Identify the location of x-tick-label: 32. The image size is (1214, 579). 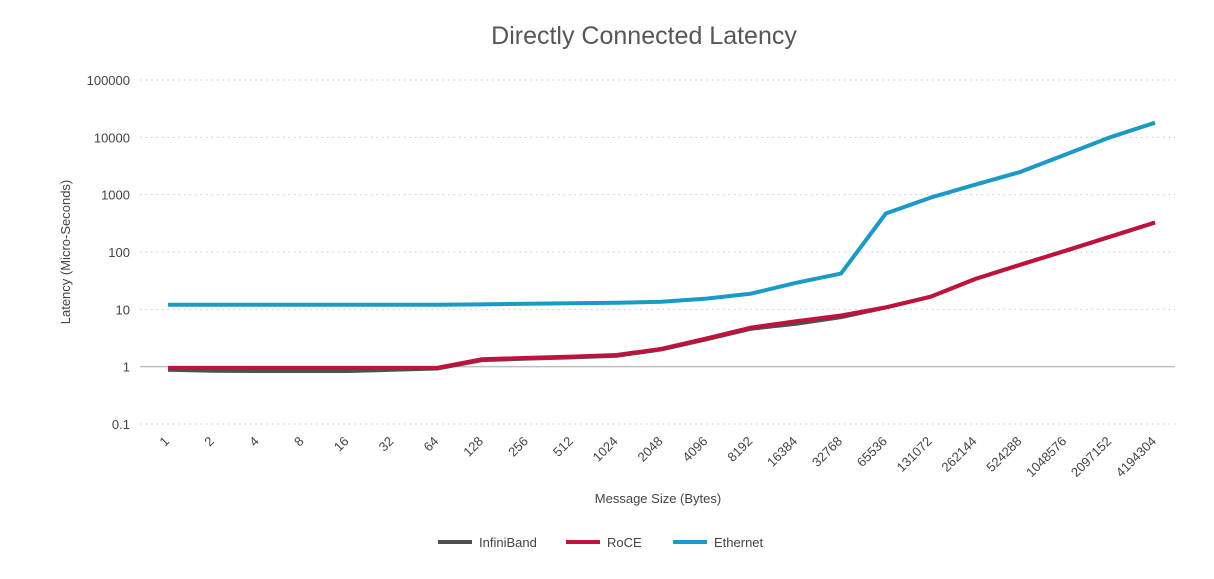
(386, 444).